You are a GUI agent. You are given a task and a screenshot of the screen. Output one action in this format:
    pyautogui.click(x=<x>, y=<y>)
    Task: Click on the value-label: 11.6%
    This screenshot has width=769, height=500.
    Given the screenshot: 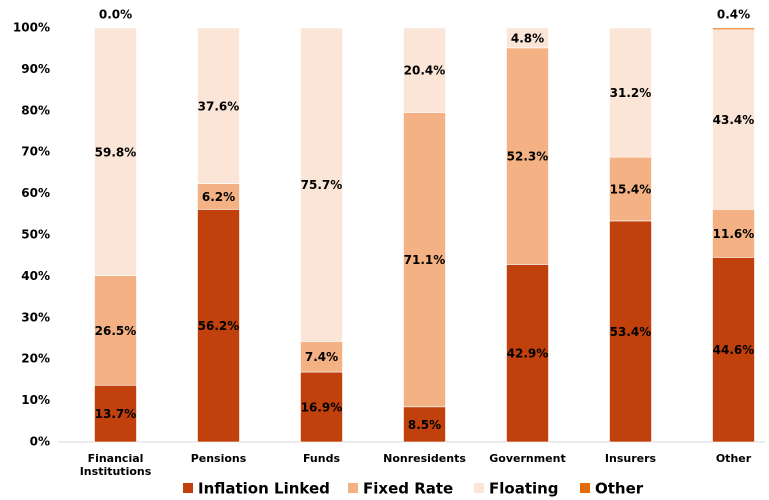 What is the action you would take?
    pyautogui.click(x=734, y=234)
    